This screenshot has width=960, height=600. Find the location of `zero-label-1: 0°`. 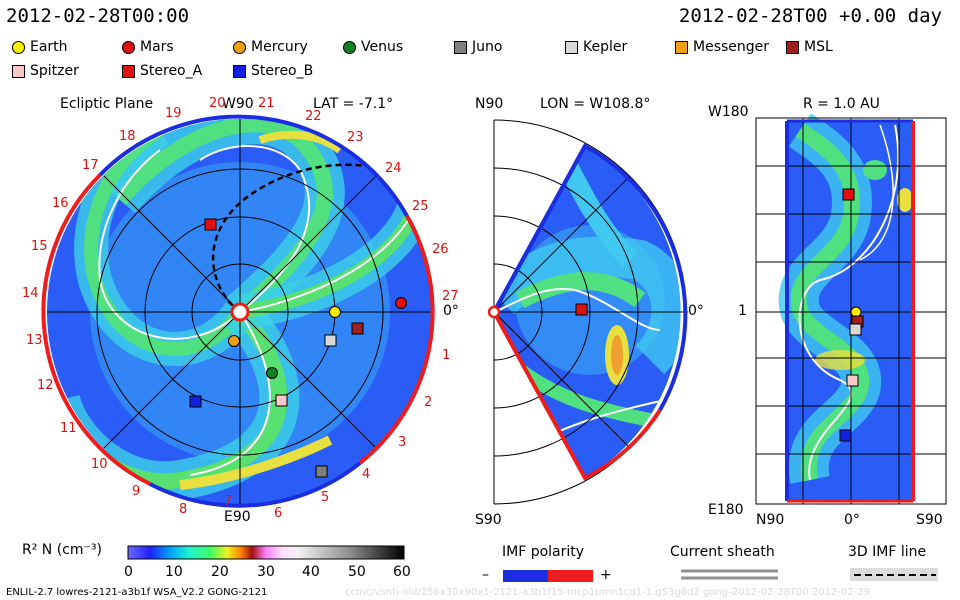

zero-label-1: 0° is located at coordinates (451, 311).